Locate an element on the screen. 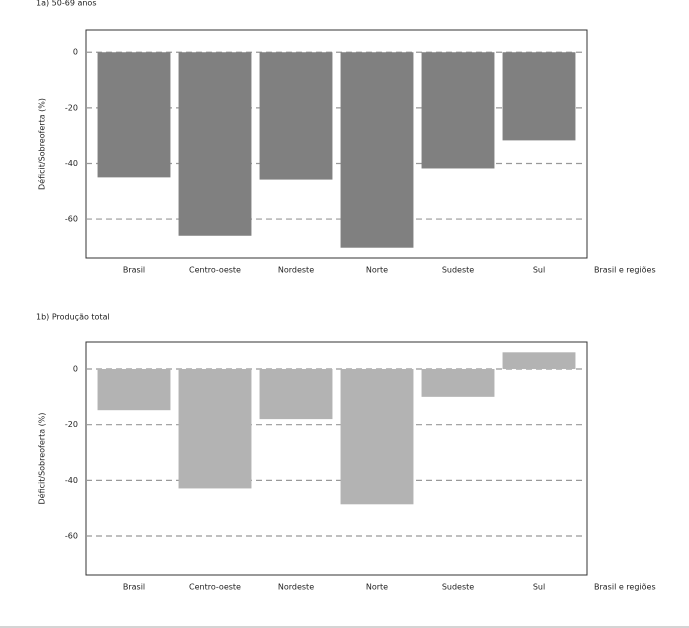 The width and height of the screenshot is (689, 628). chart-title: 1b) Produção total is located at coordinates (73, 317).